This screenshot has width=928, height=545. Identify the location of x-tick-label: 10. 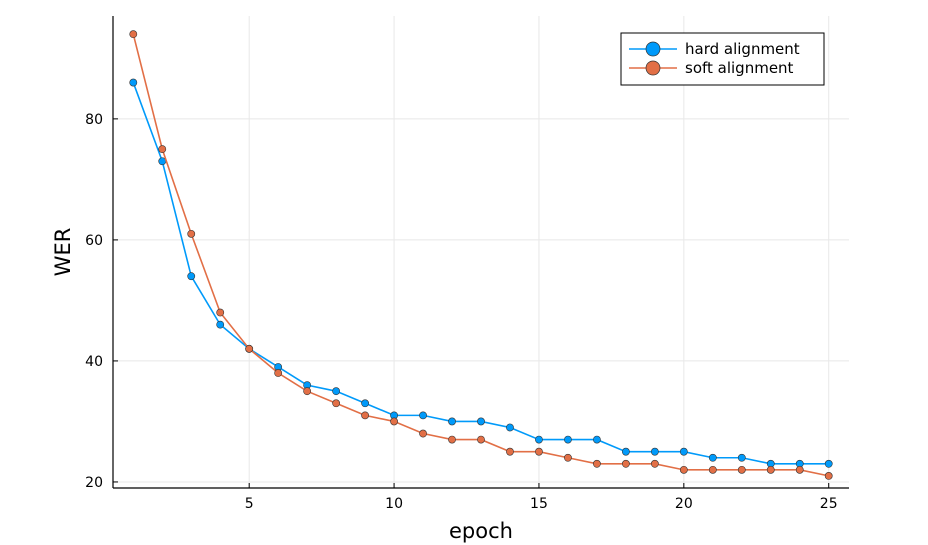
(394, 504).